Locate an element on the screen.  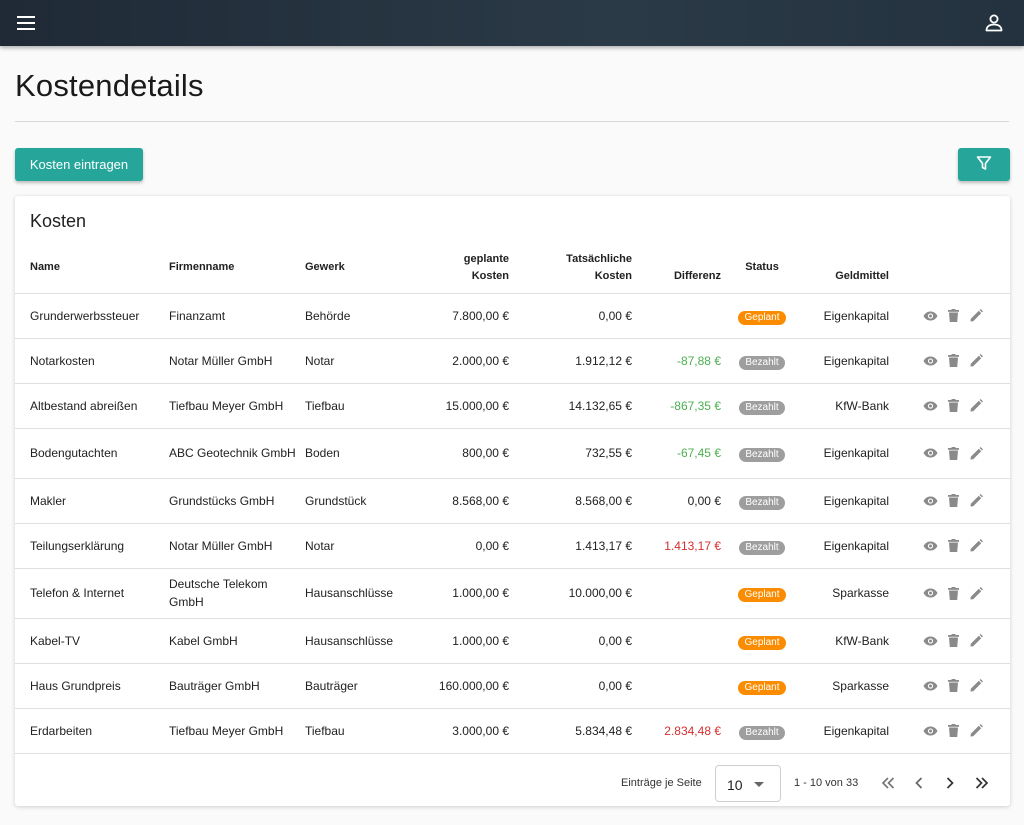
column-header-funds: Geldmittel is located at coordinates (846, 268).